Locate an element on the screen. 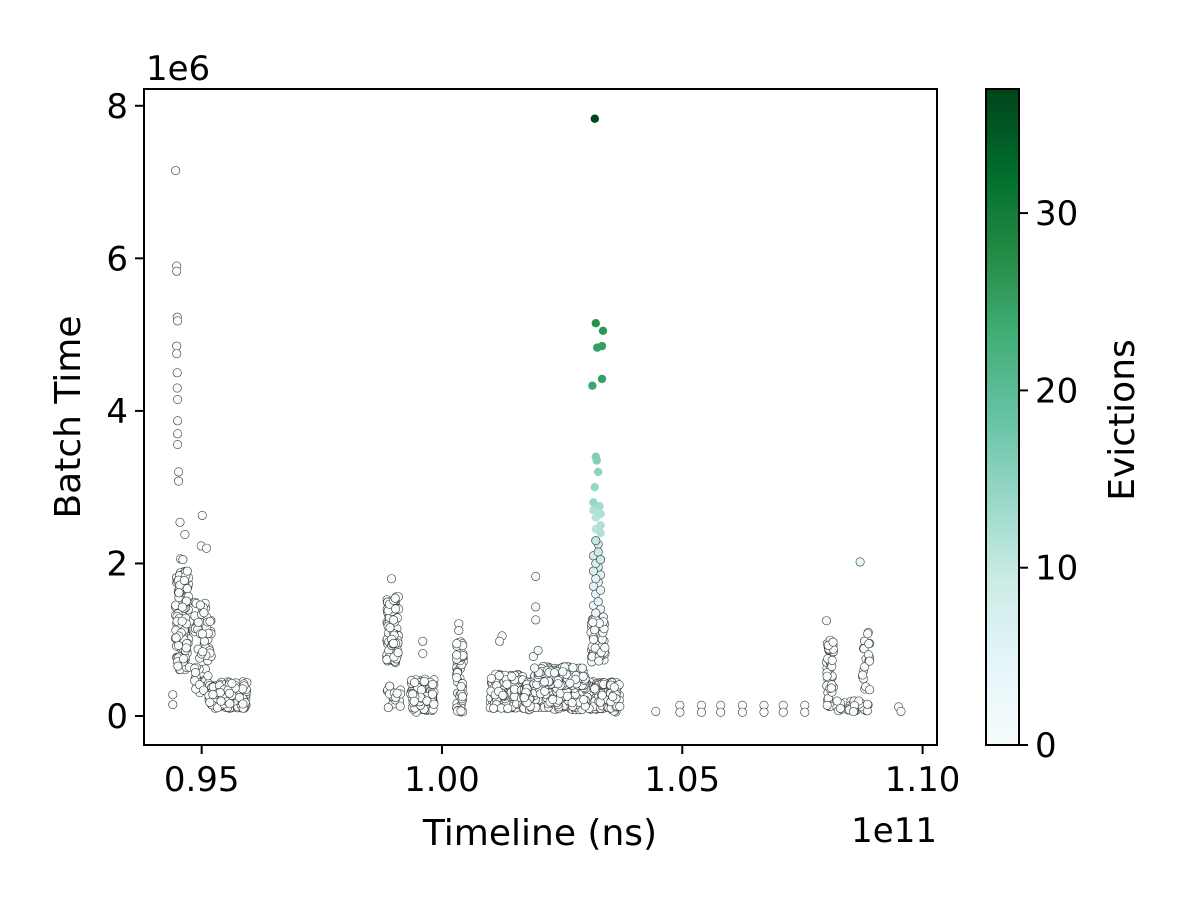  y-tick-label: 0 is located at coordinates (117, 717).